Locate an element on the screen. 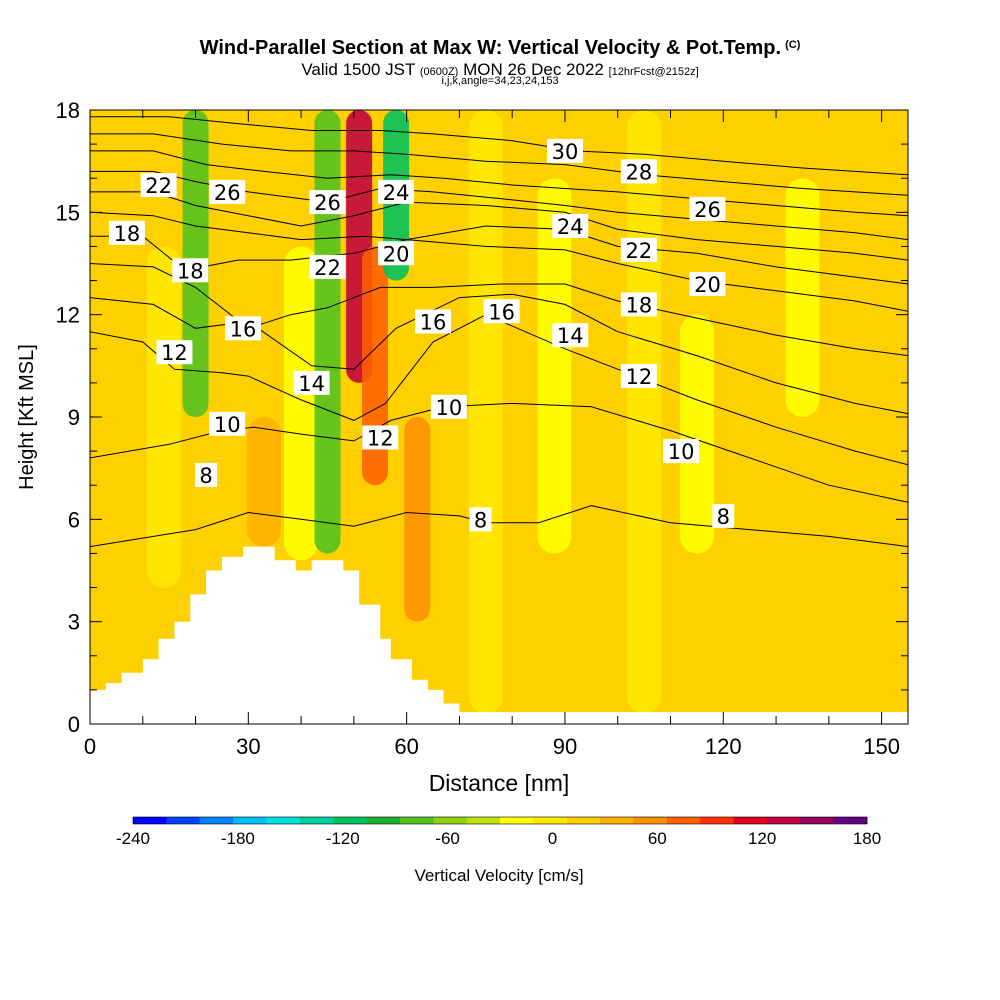 The image size is (1000, 1000). contour-label-23: 24 is located at coordinates (570, 226).